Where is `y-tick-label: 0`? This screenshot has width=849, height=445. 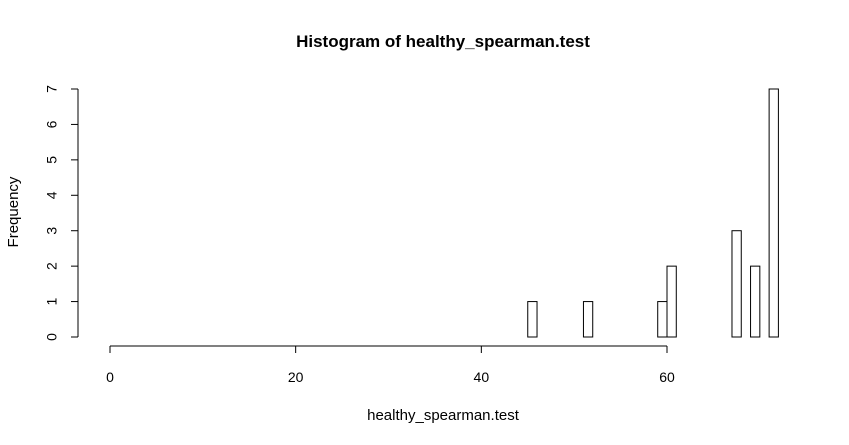 y-tick-label: 0 is located at coordinates (52, 337).